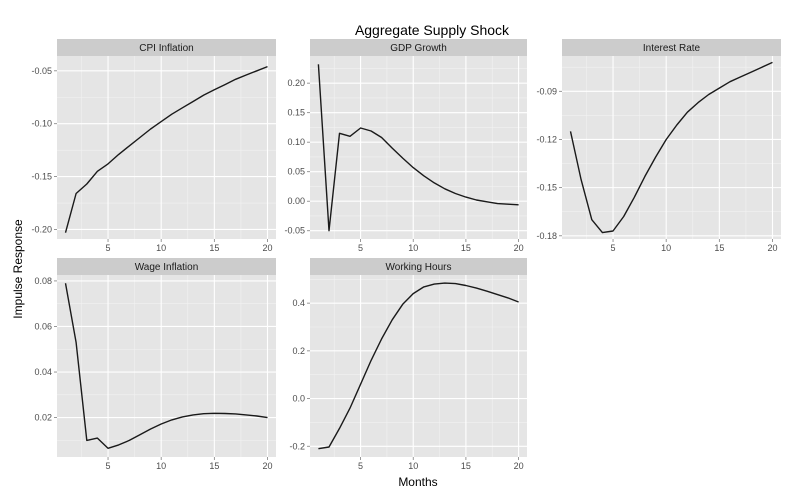  I want to click on y-tick-label: 0.00, so click(296, 201).